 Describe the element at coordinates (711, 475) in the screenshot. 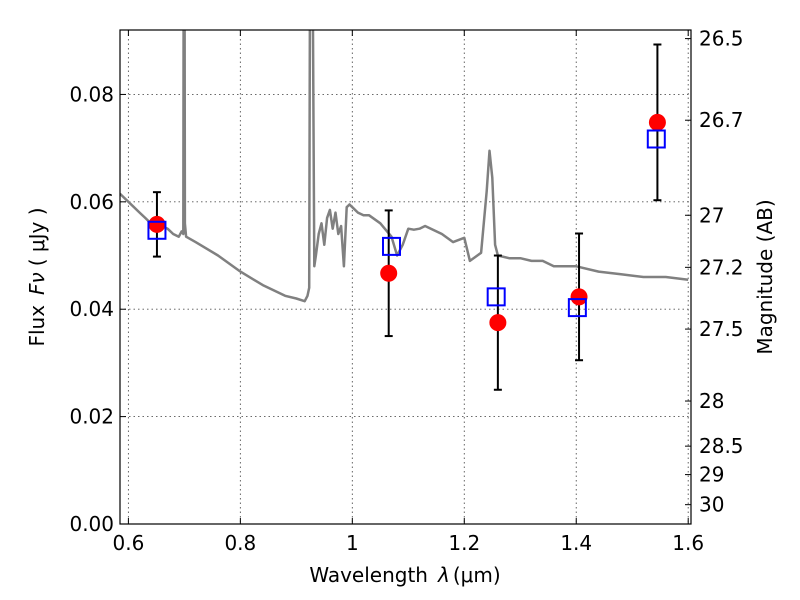

I see `y2-tick-label: 29` at that location.